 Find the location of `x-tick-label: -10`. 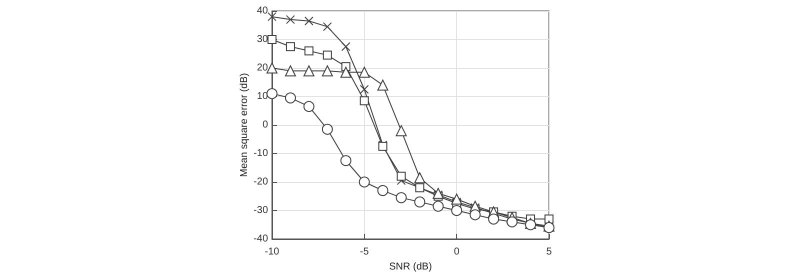

x-tick-label: -10 is located at coordinates (272, 252).